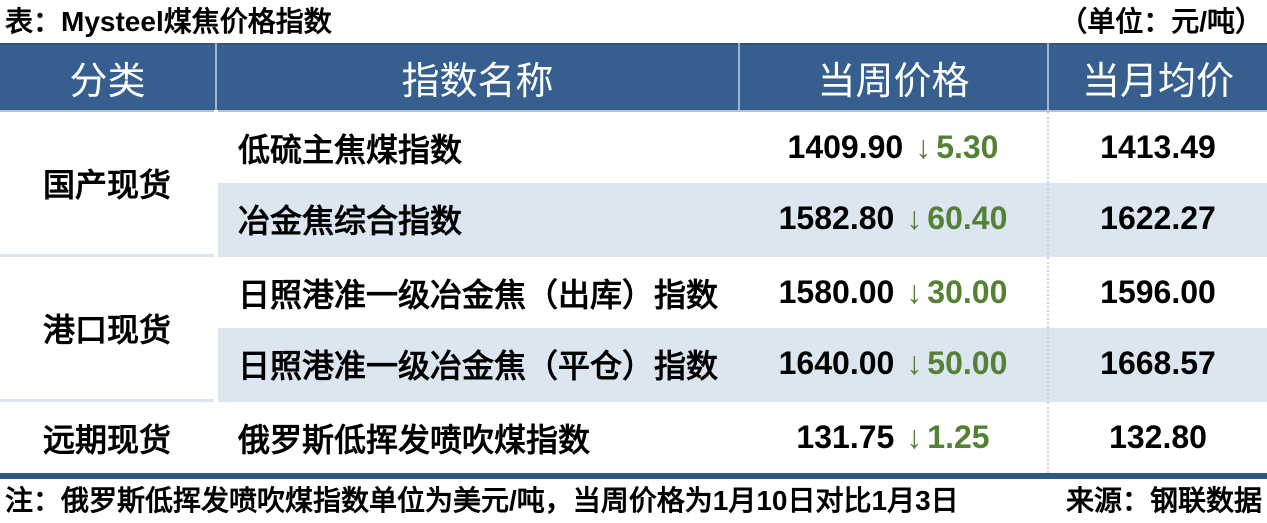  I want to click on col-header-index-name: 指数名称, so click(477, 78).